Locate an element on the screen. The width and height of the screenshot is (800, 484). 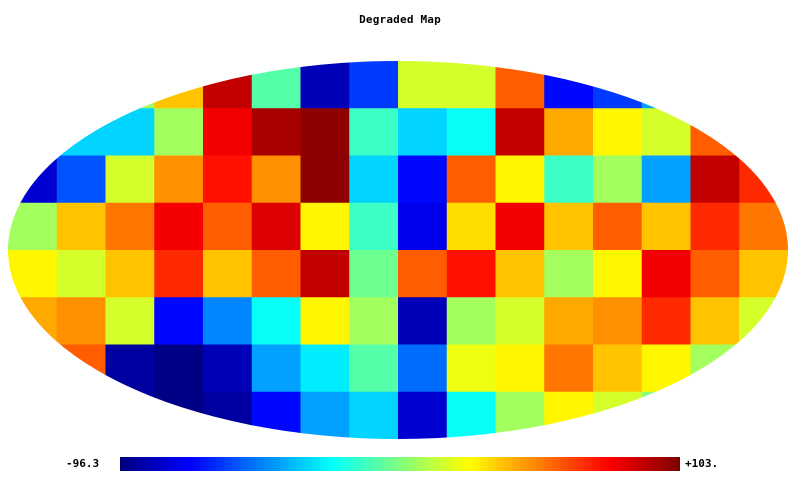
colorbar-min-label: -96.3 is located at coordinates (83, 463).